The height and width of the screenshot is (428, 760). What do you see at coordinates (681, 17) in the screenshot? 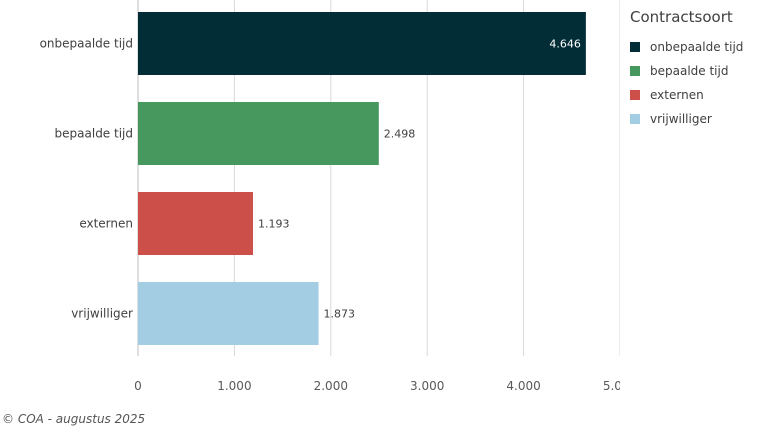
I see `legend-title: Contractsoort` at bounding box center [681, 17].